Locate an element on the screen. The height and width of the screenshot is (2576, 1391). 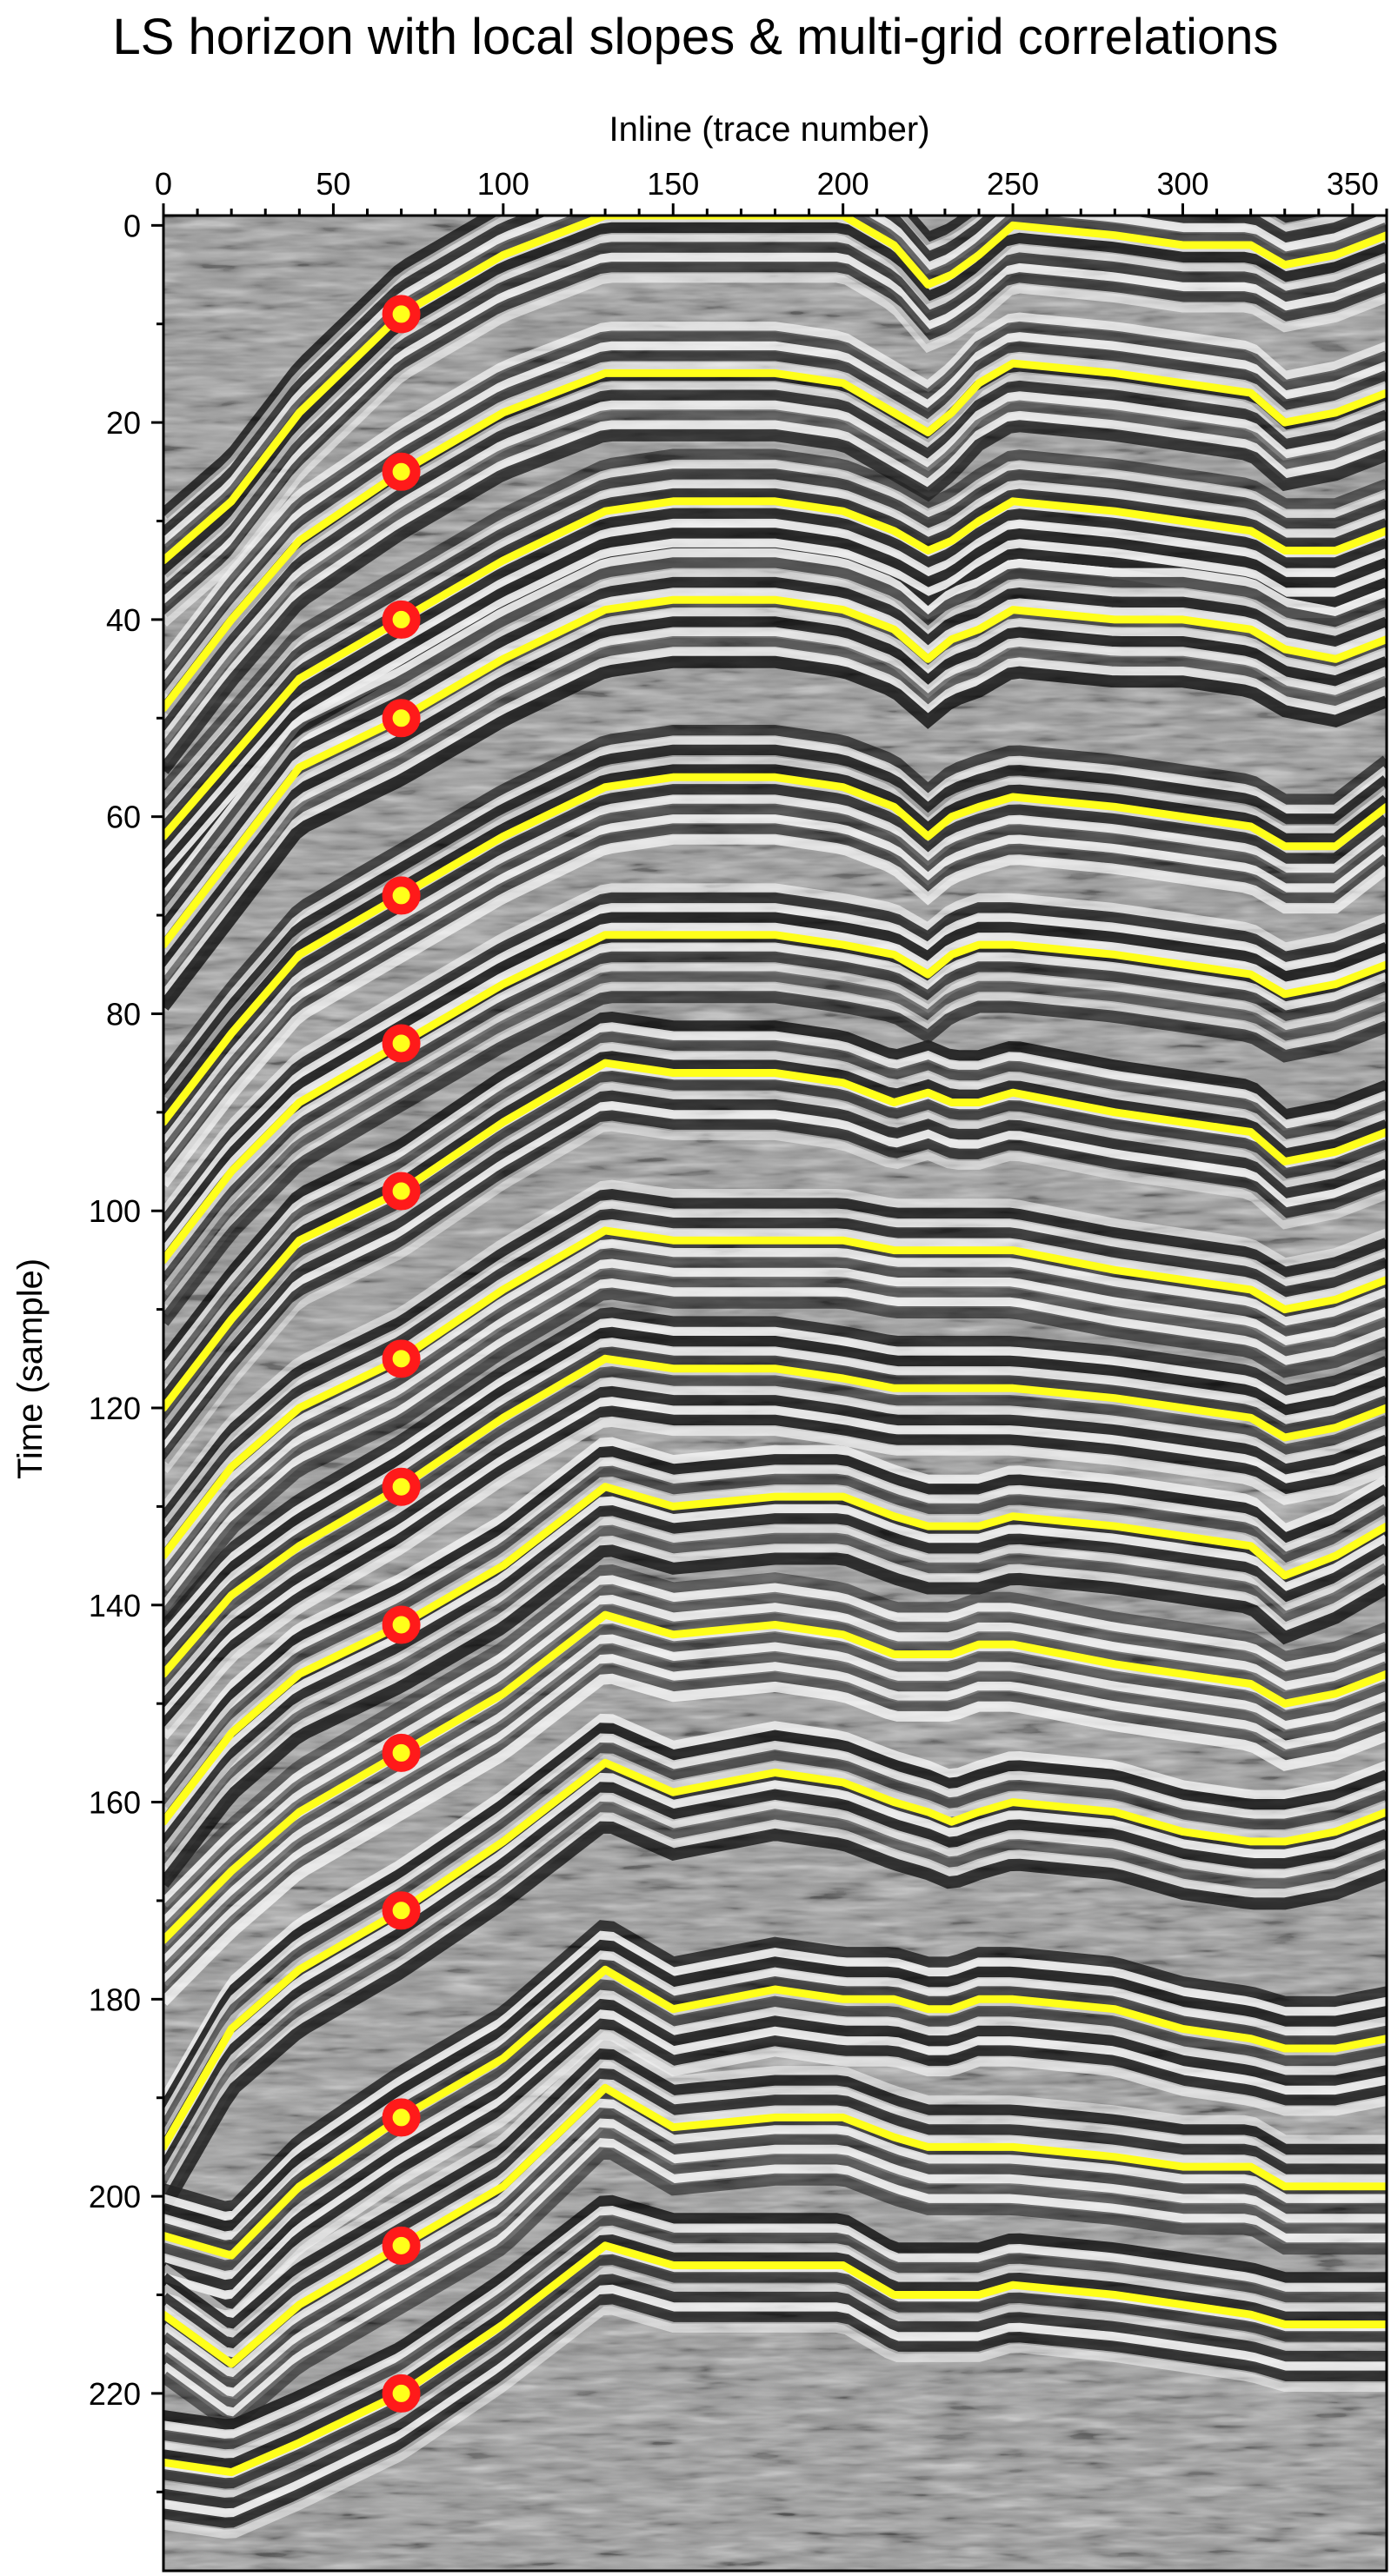
x-tick-label: 350 is located at coordinates (1353, 184).